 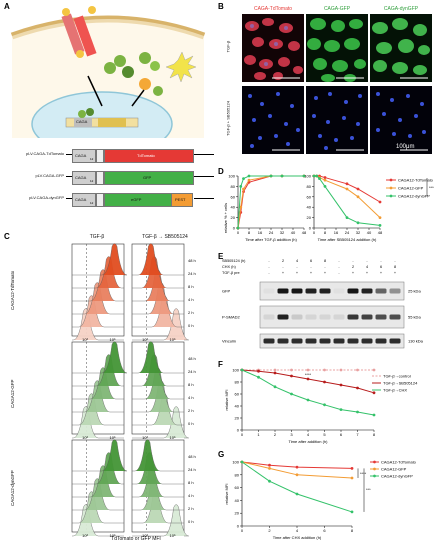 What do you see at coordinates (273, 120) in the screenshot?
I see `image-tdtomato-sb` at bounding box center [273, 120].